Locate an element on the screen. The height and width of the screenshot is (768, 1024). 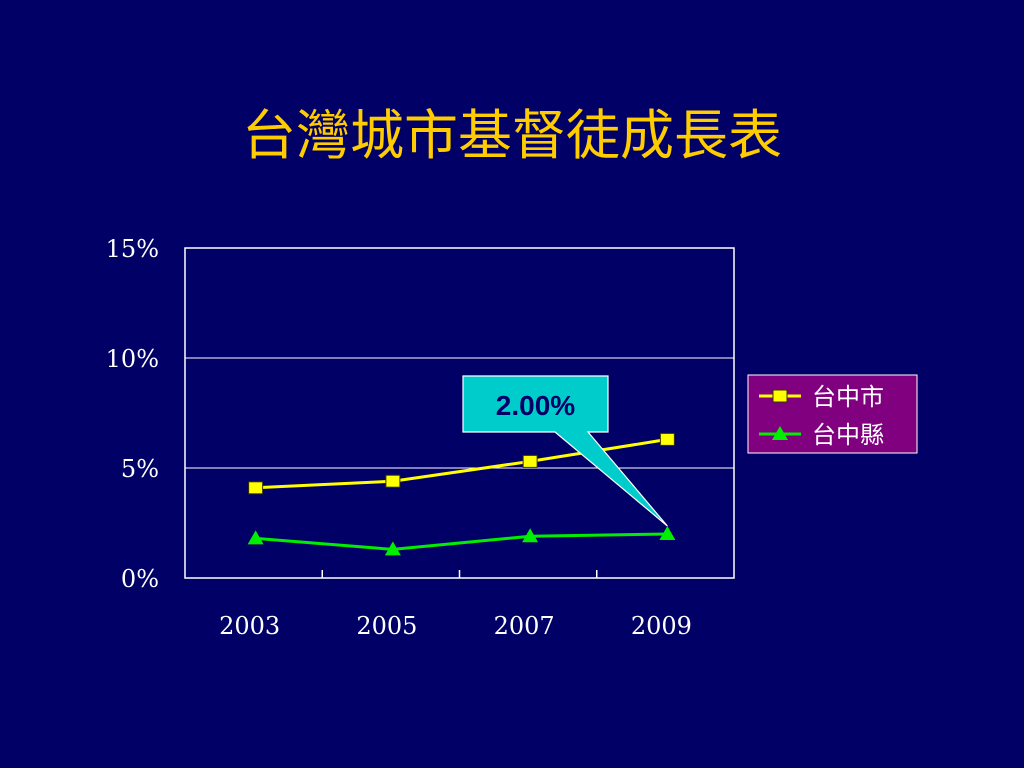
callout-shape is located at coordinates (565, 451).